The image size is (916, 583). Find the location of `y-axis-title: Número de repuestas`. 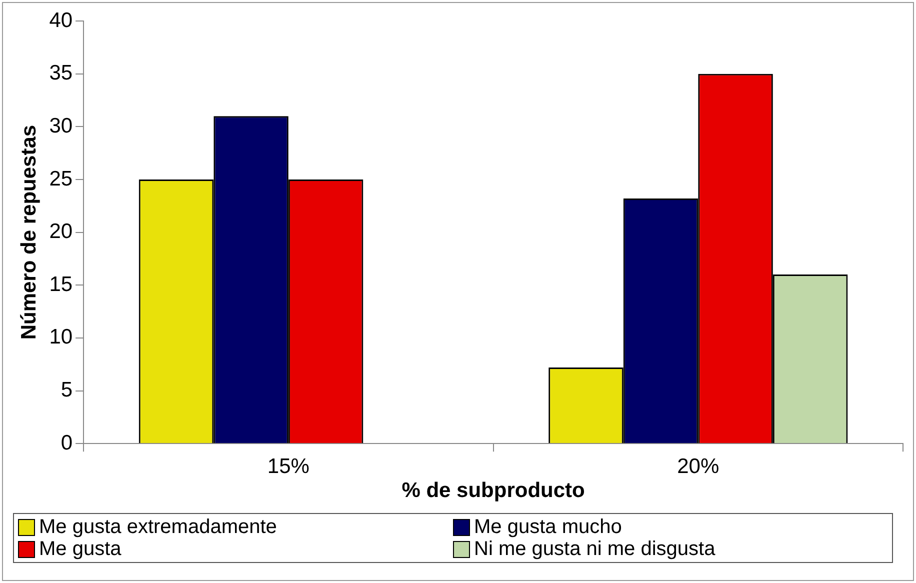

y-axis-title: Número de repuestas is located at coordinates (28, 232).